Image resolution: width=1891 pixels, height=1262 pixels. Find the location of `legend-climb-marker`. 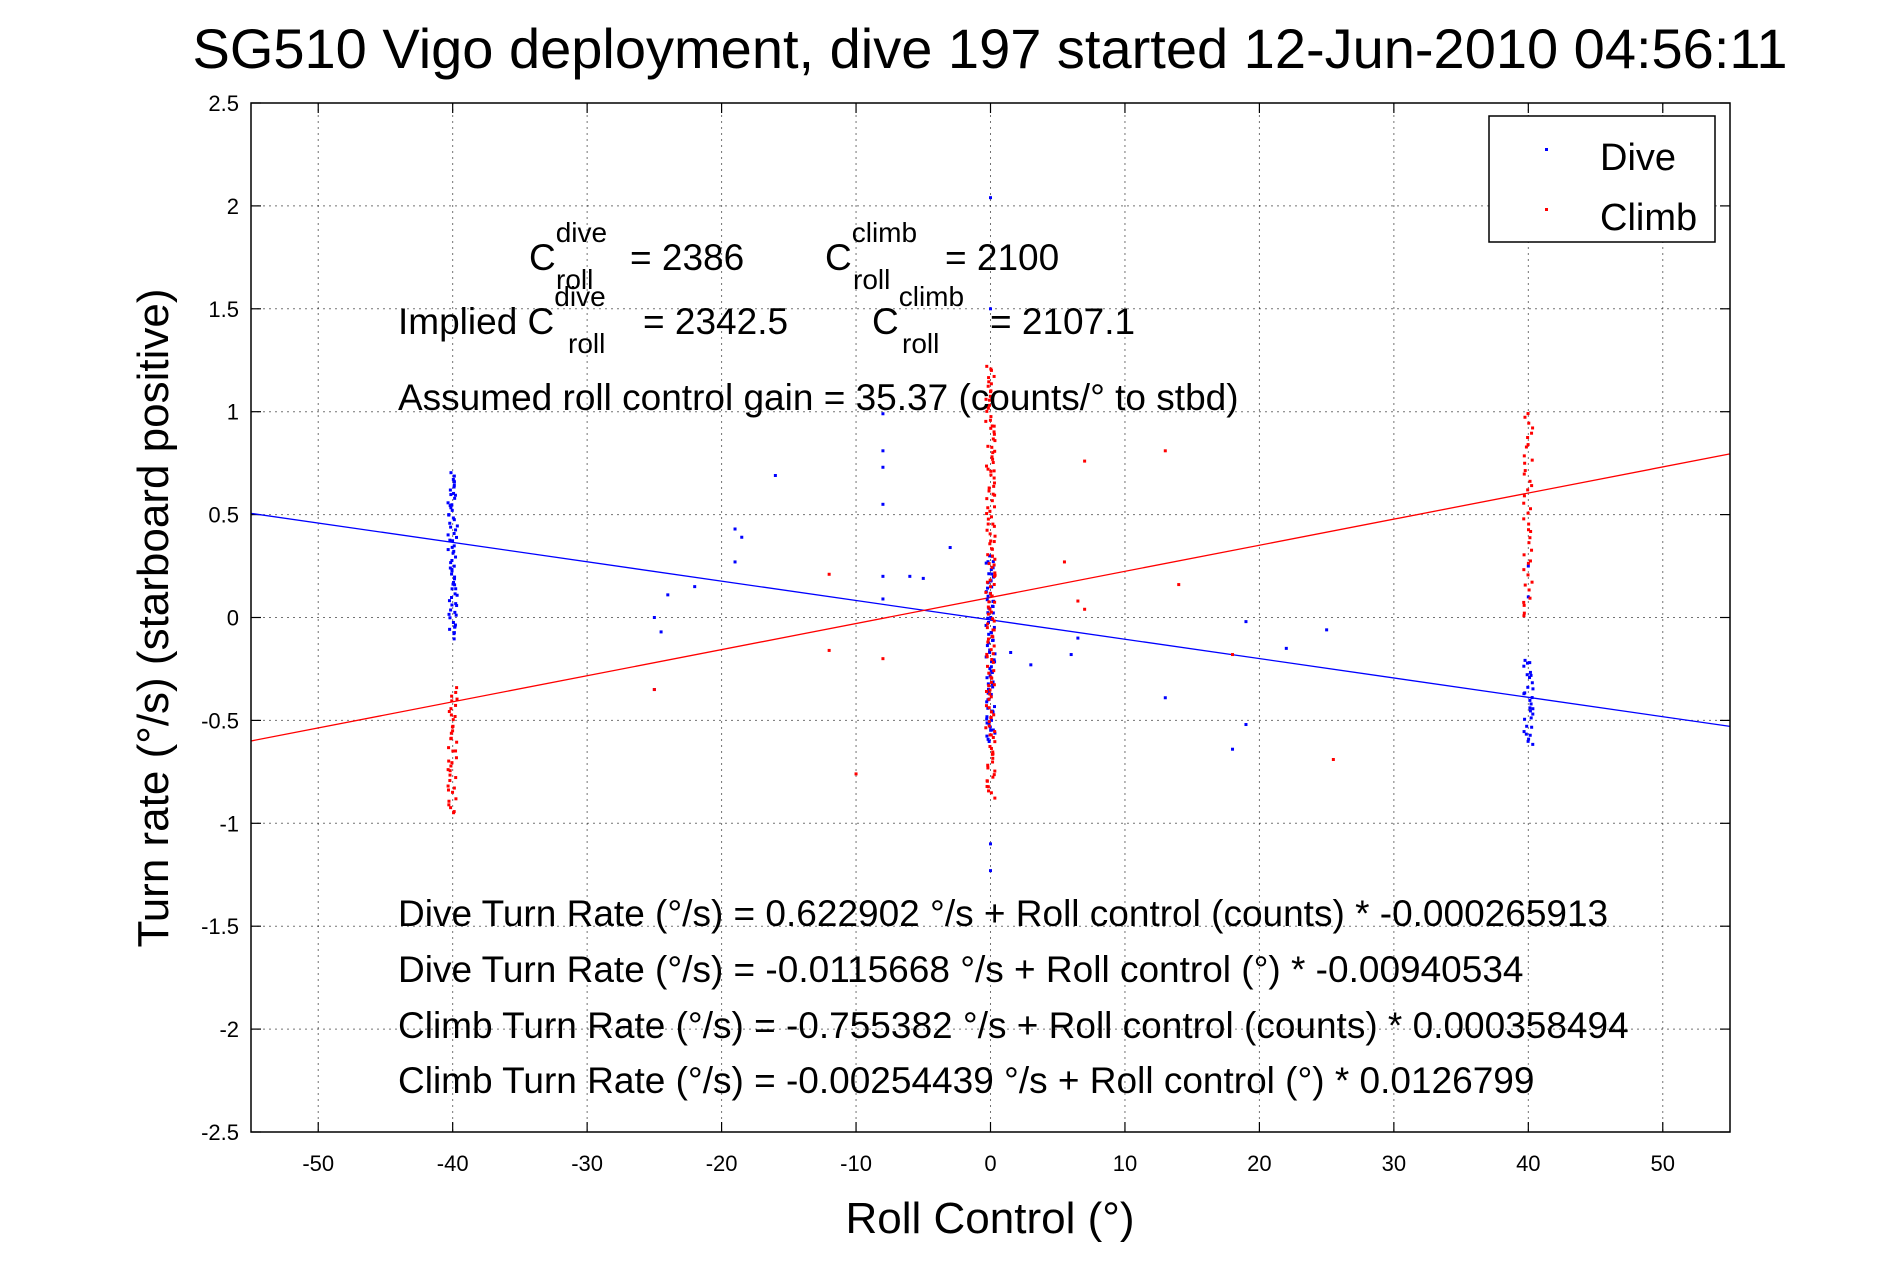

legend-climb-marker is located at coordinates (1546, 209).